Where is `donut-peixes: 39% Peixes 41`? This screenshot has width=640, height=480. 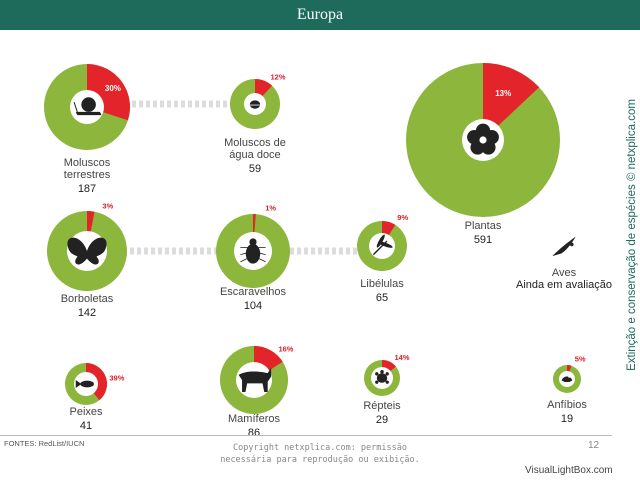
donut-peixes: 39% Peixes 41 is located at coordinates (95, 397).